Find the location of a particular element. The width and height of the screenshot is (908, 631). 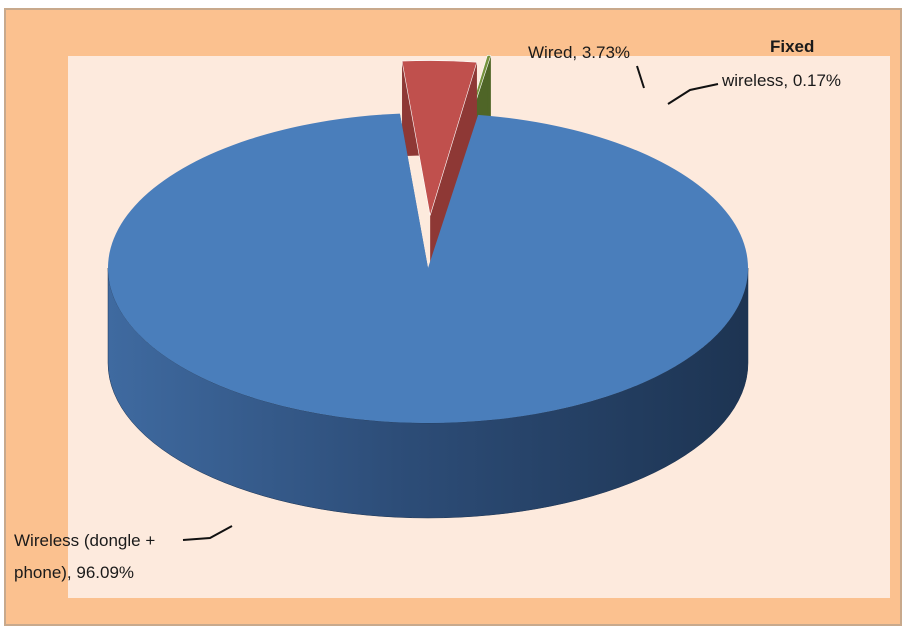

data-label-2-line-0: Fixed is located at coordinates (792, 46).